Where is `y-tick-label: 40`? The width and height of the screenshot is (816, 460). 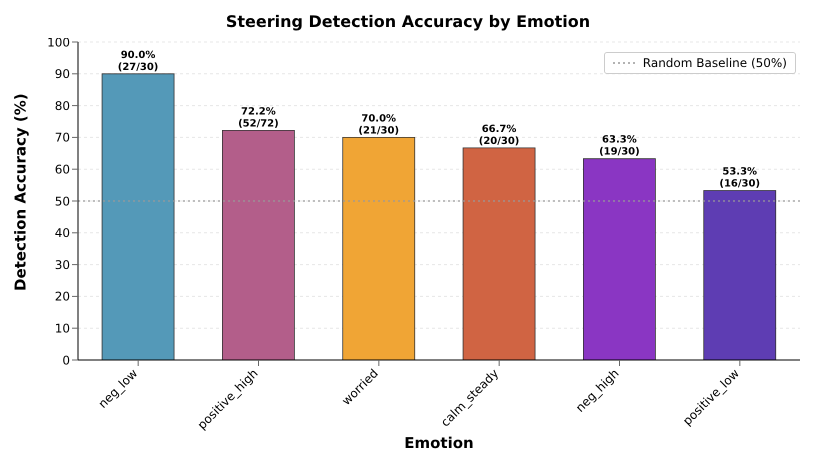
y-tick-label: 40 is located at coordinates (62, 233).